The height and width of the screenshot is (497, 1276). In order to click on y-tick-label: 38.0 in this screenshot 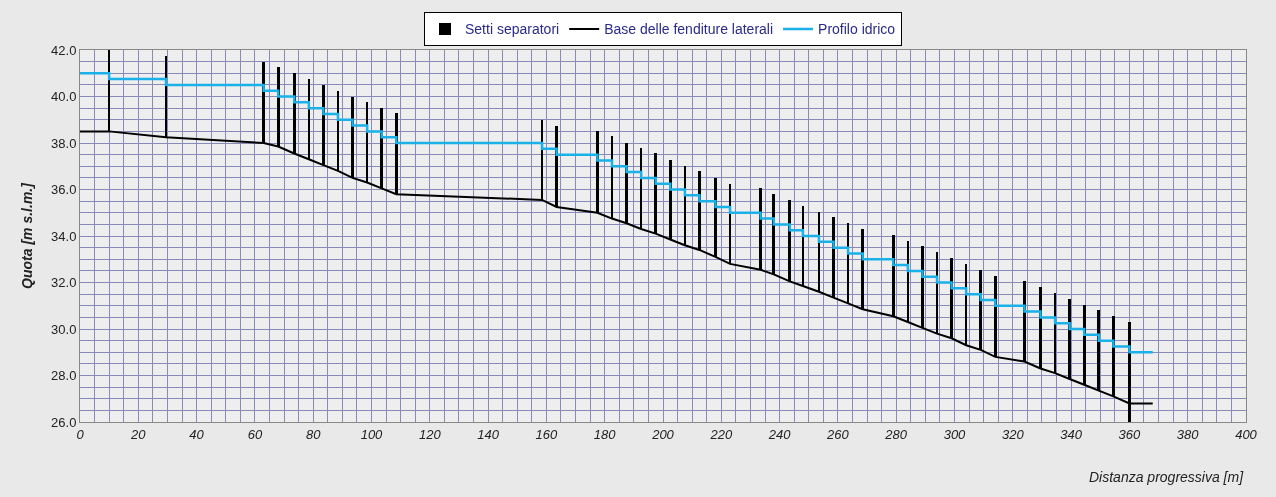, I will do `click(64, 143)`.